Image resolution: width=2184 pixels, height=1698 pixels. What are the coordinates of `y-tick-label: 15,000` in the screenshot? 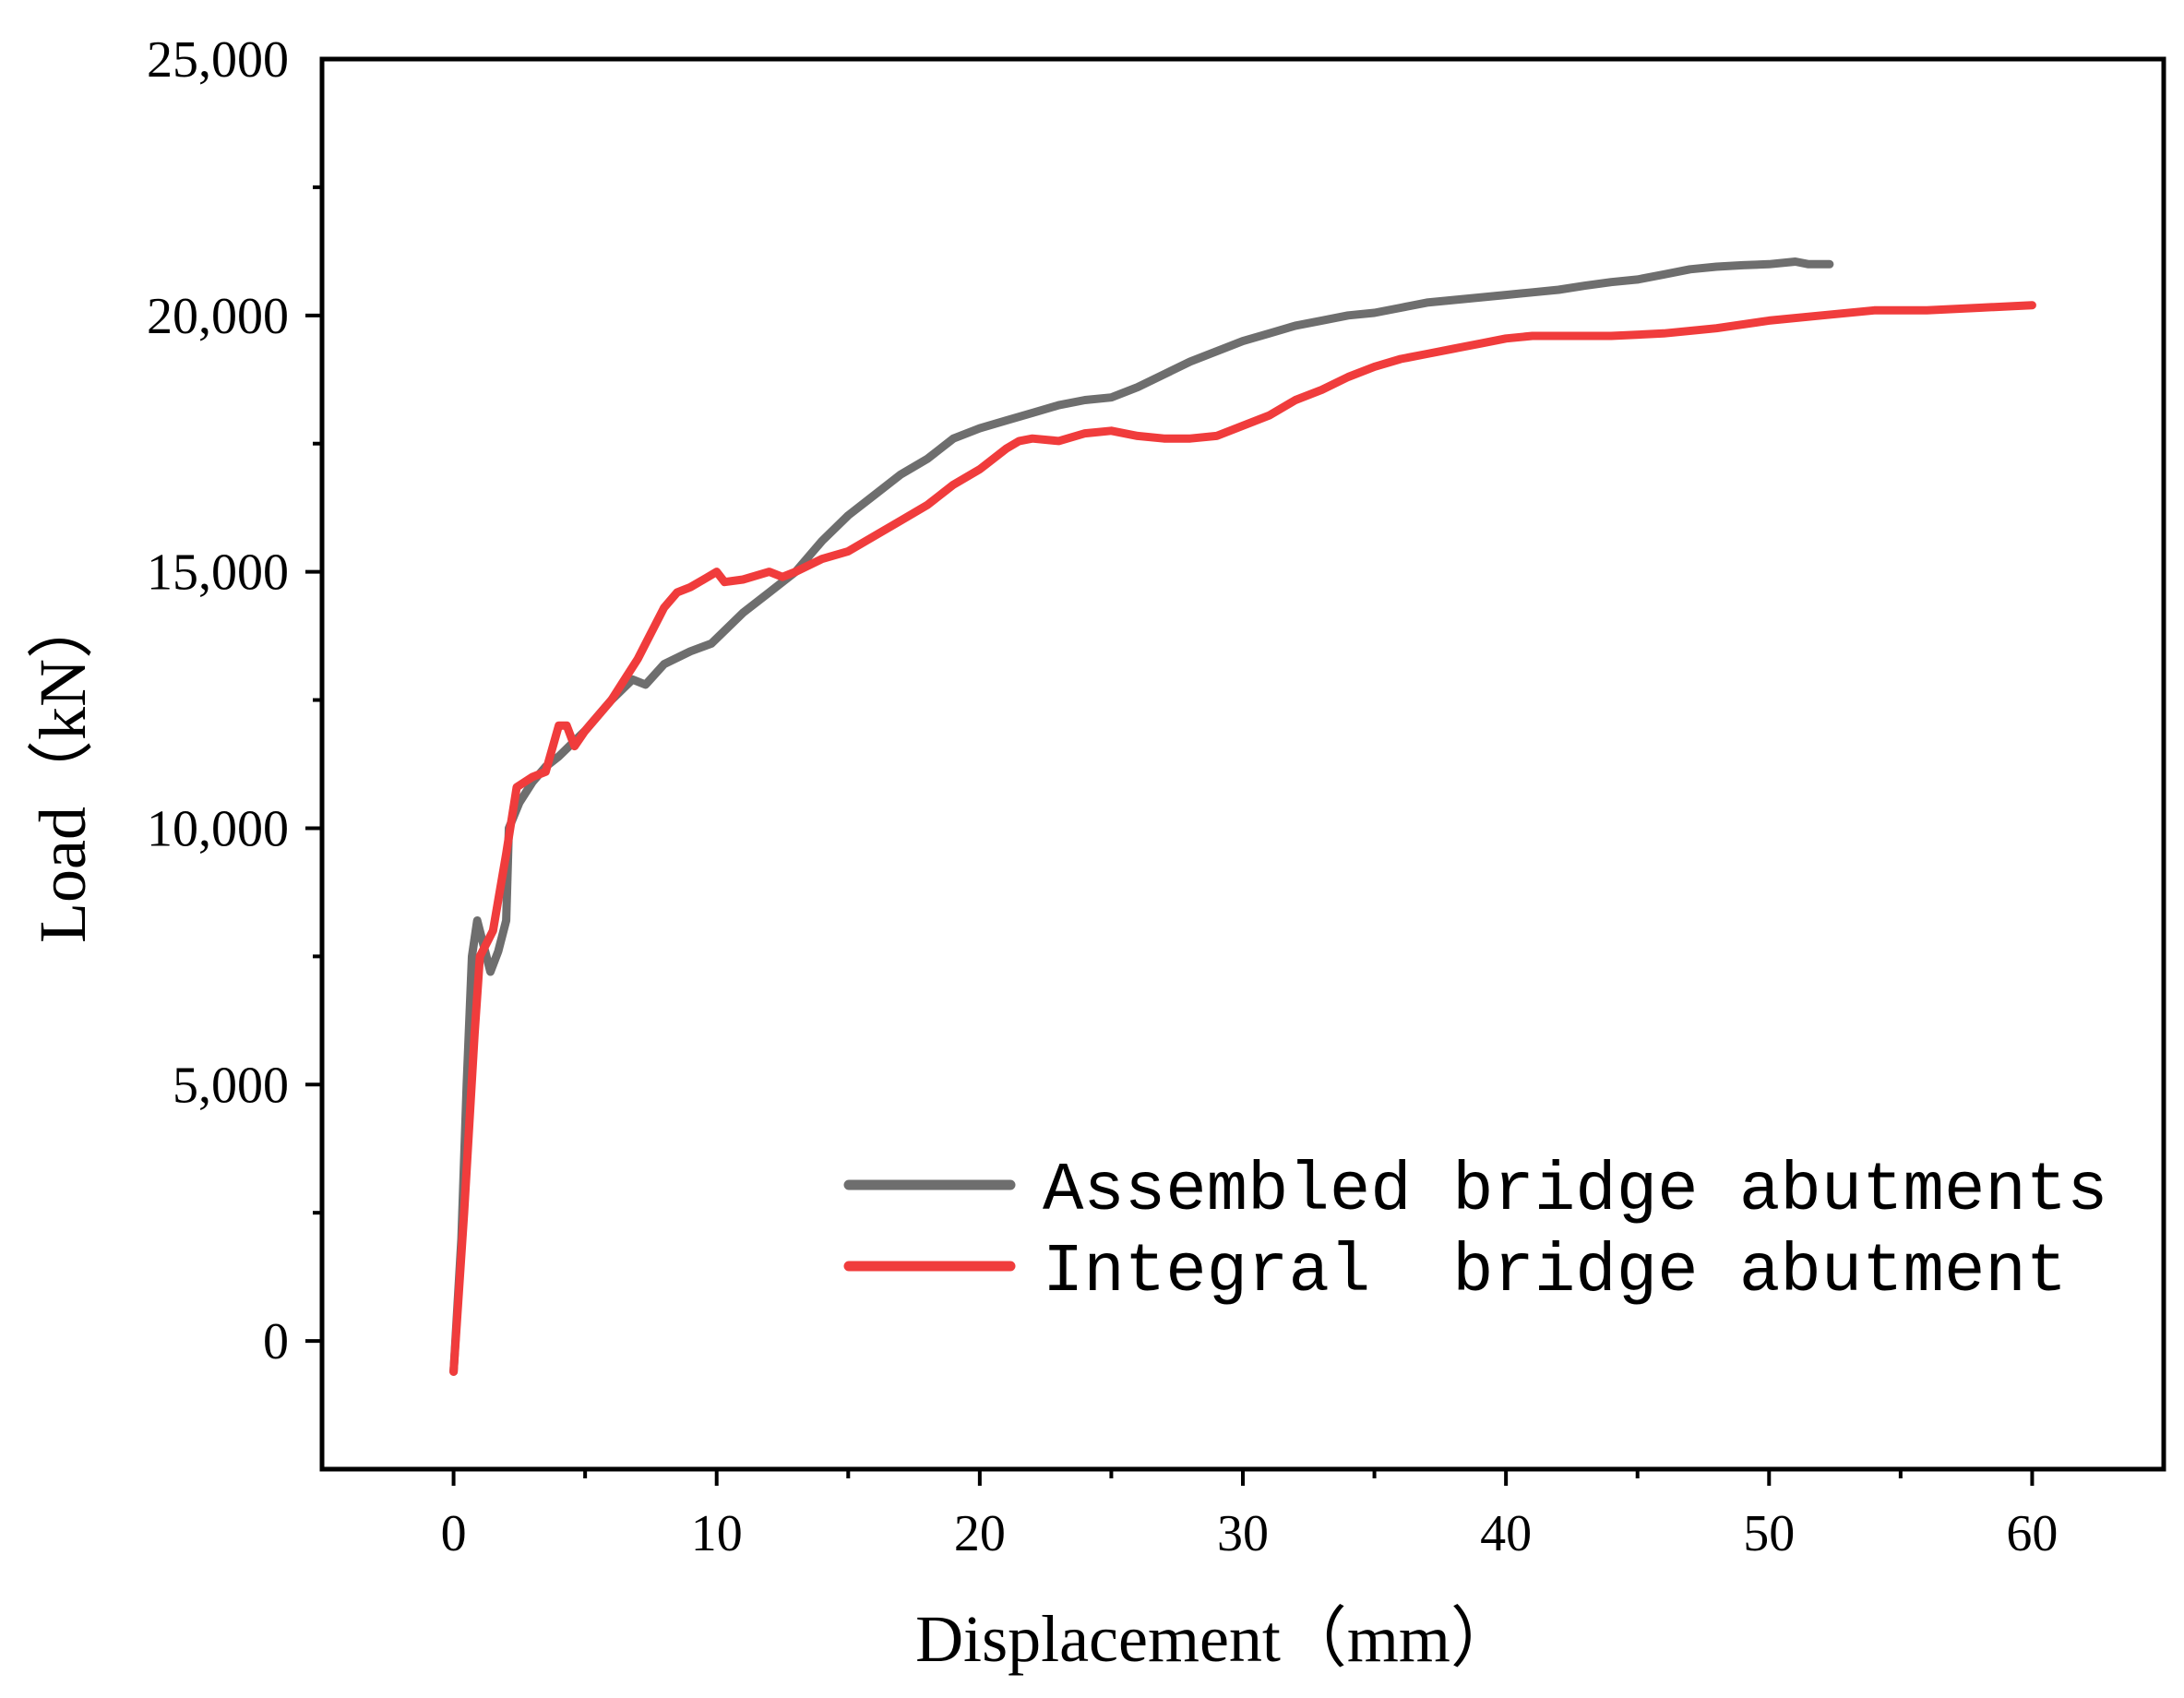 It's located at (218, 573).